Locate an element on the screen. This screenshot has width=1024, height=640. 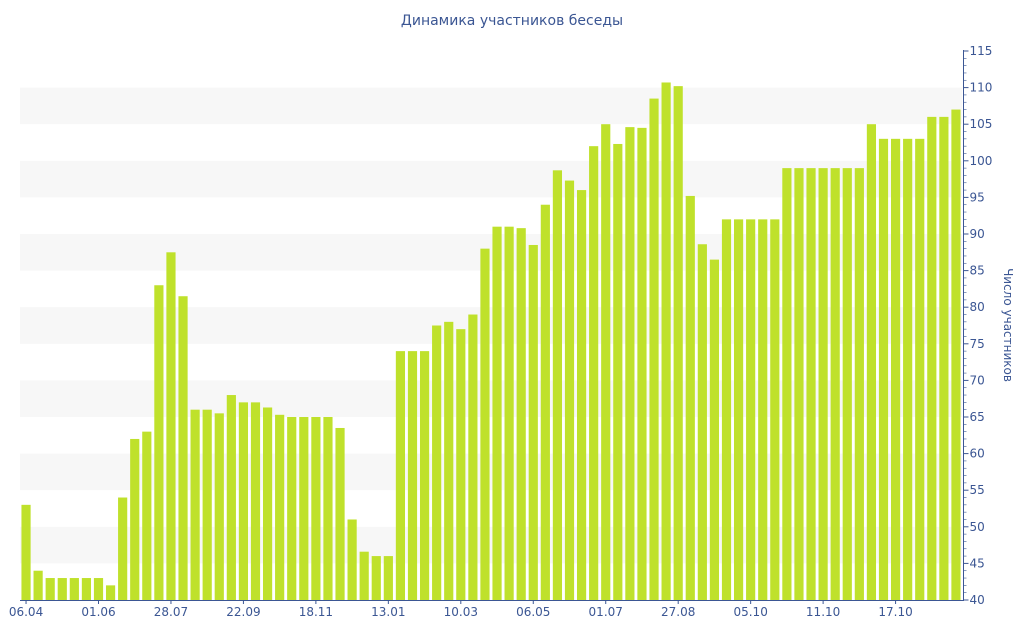
y-tick-label: 45 is located at coordinates (977, 563).